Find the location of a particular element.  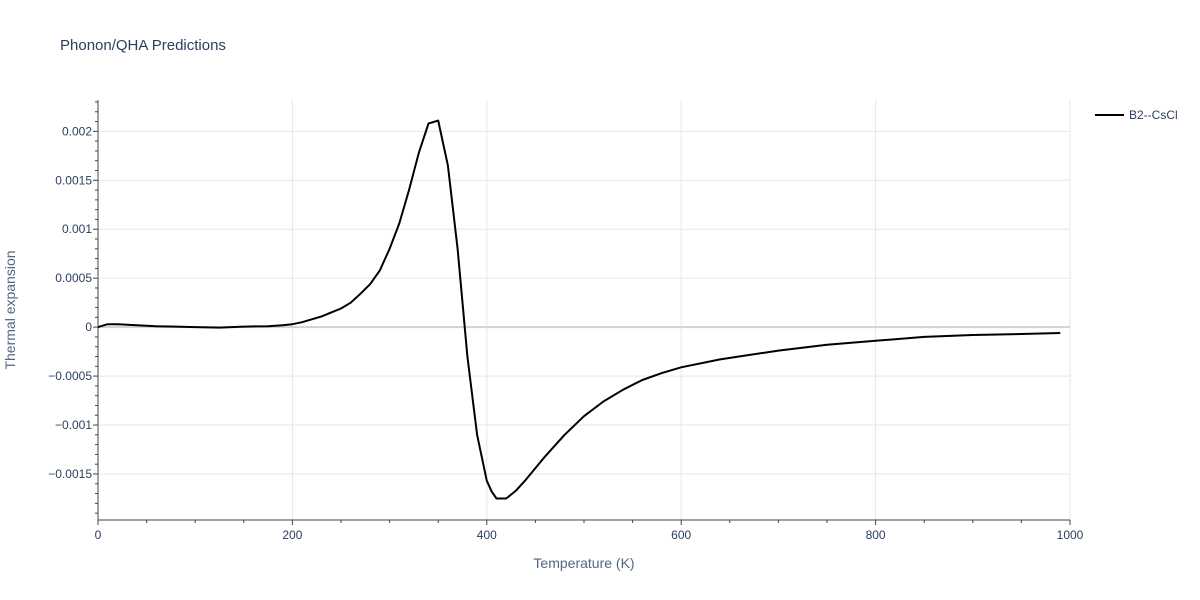

y-tick-label: 0.001 is located at coordinates (77, 229).